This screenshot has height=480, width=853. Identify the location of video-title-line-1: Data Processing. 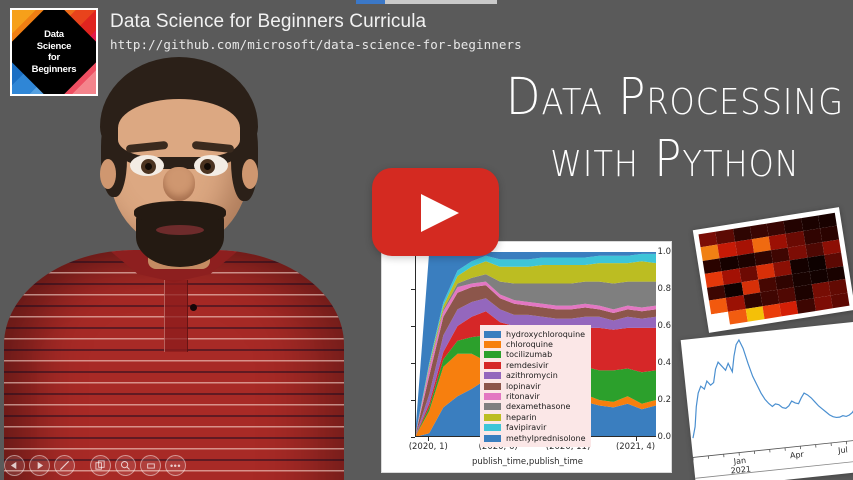
(675, 97).